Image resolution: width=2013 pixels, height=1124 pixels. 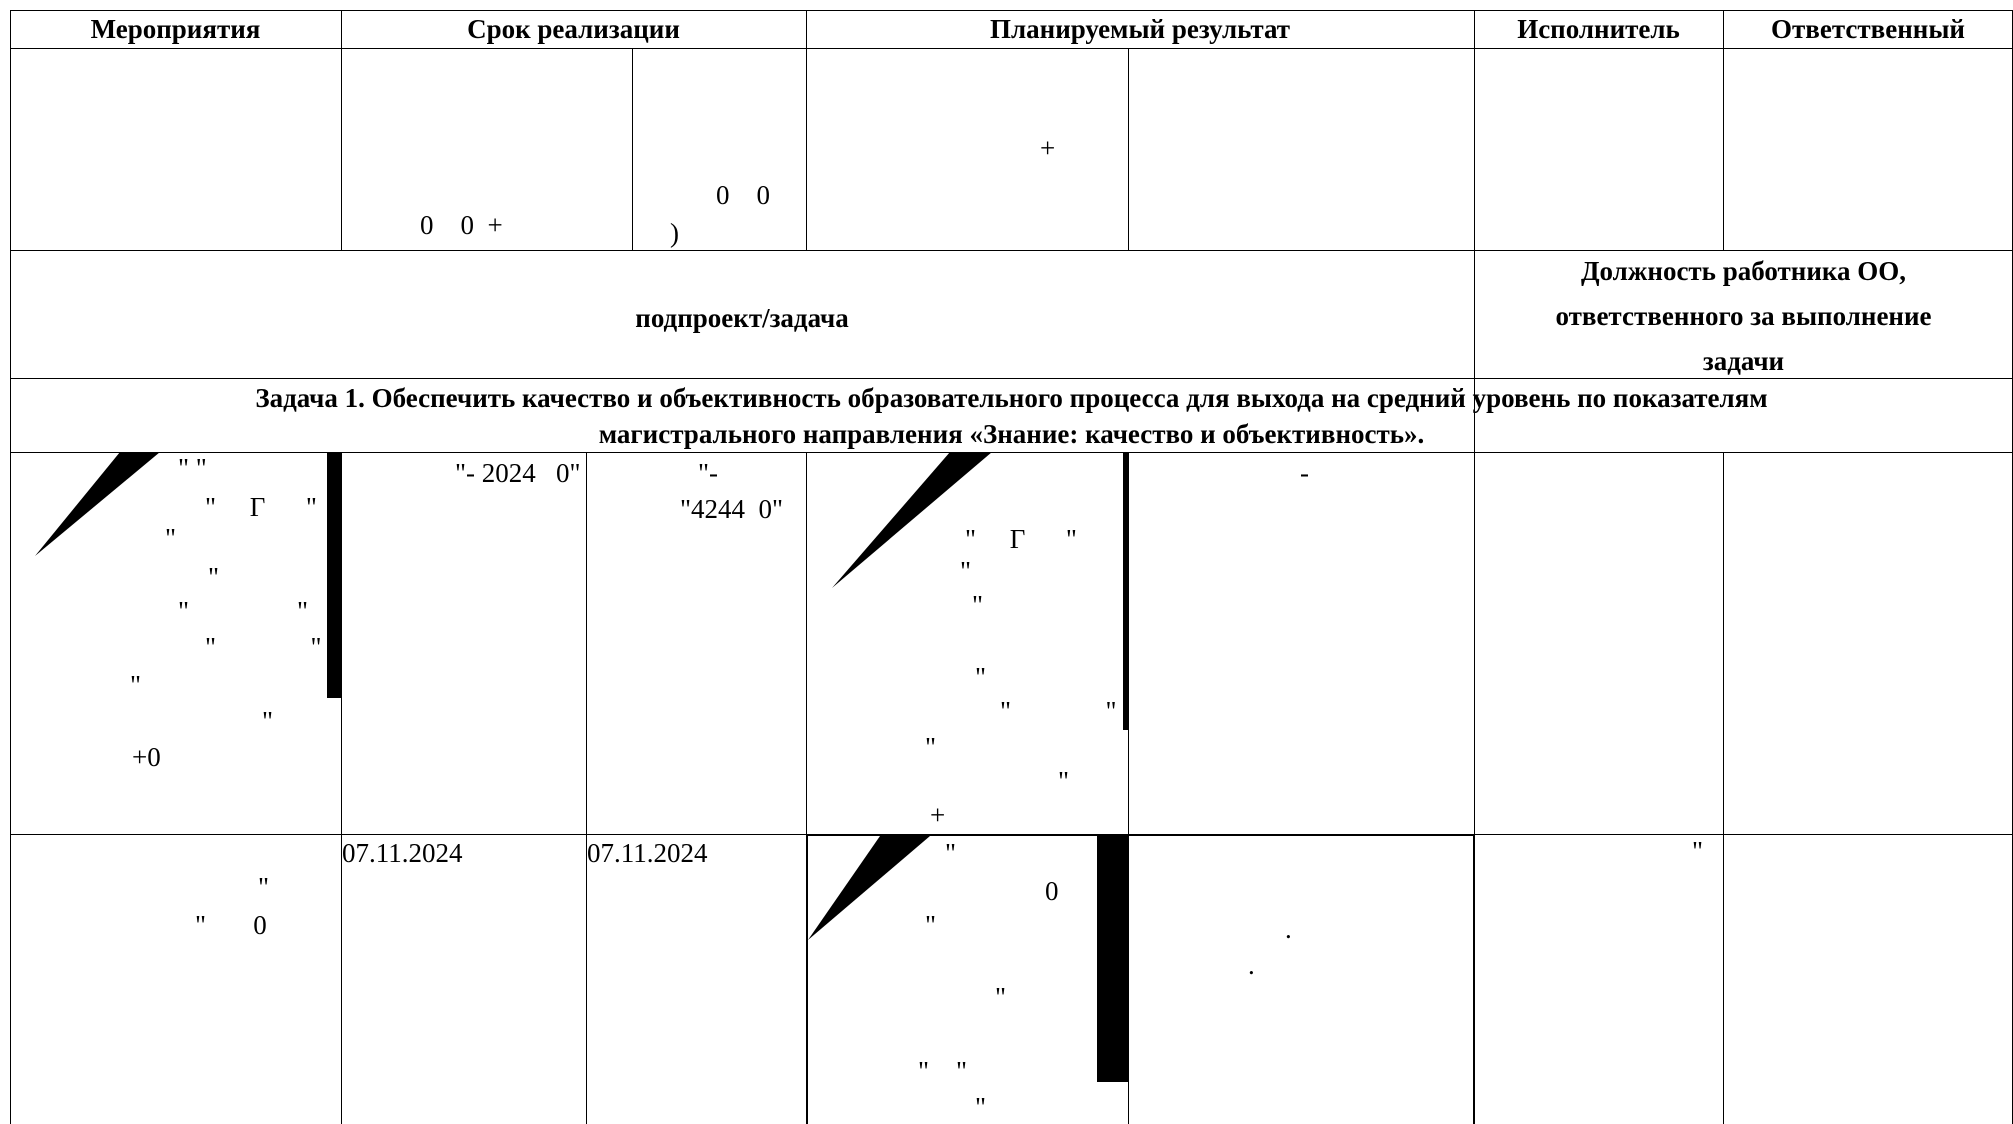 I want to click on row1-act-line3: ", so click(x=171, y=538).